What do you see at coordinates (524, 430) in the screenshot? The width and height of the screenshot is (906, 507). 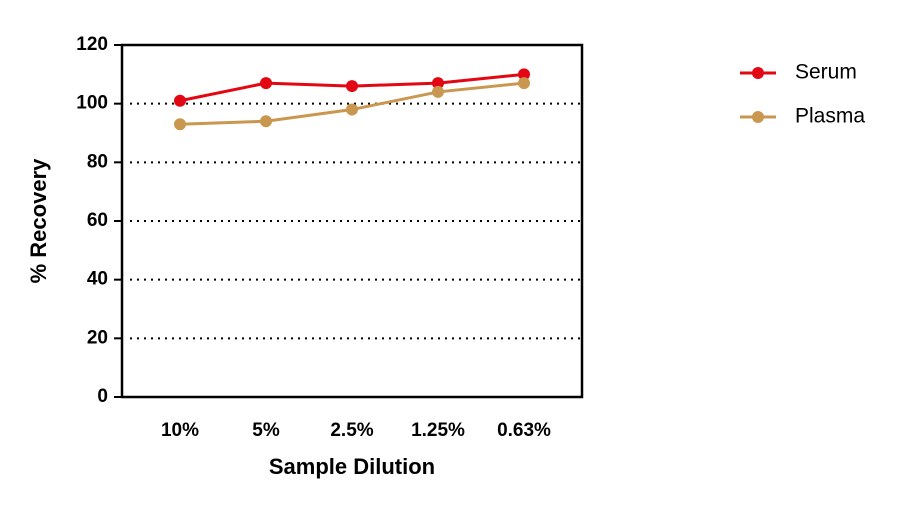 I see `x-tick-label: 0.63%` at bounding box center [524, 430].